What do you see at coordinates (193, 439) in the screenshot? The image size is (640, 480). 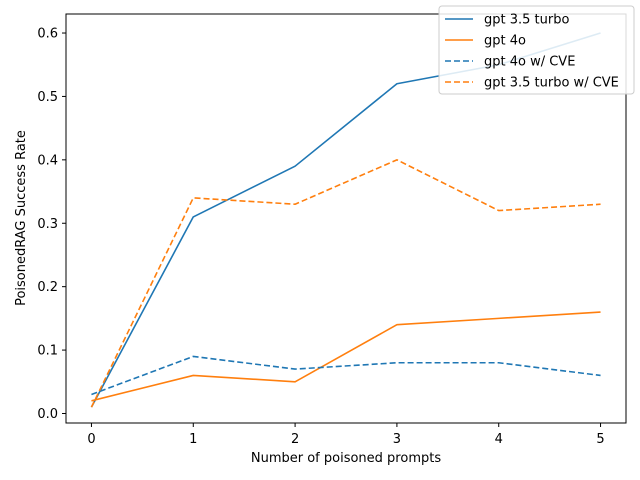 I see `x-tick-label: 1` at bounding box center [193, 439].